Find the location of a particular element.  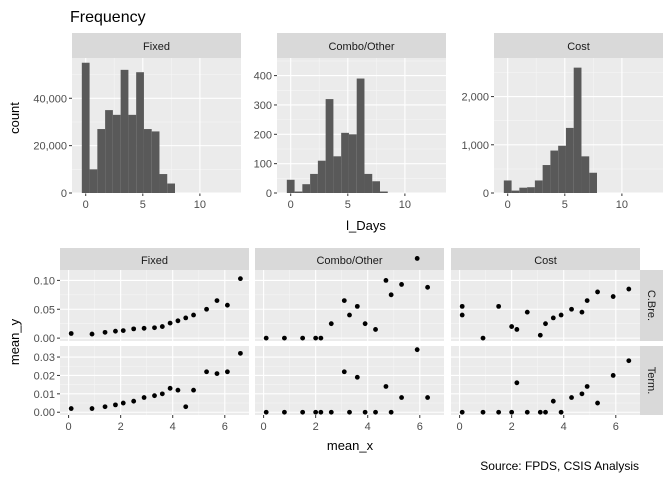

y-tick-label: 0.03 is located at coordinates (44, 358).